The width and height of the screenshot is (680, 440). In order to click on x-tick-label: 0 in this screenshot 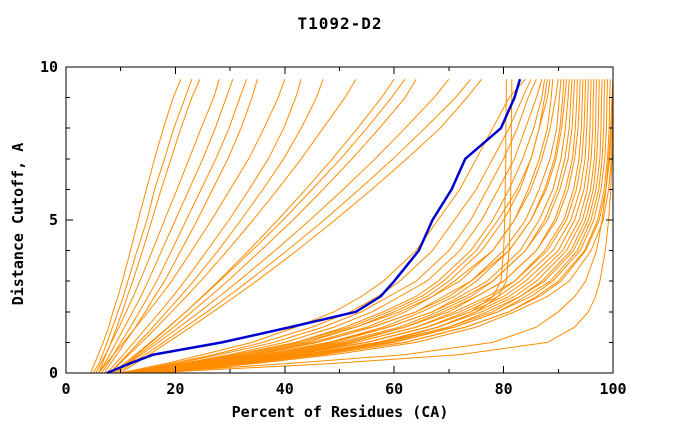, I will do `click(65, 389)`.